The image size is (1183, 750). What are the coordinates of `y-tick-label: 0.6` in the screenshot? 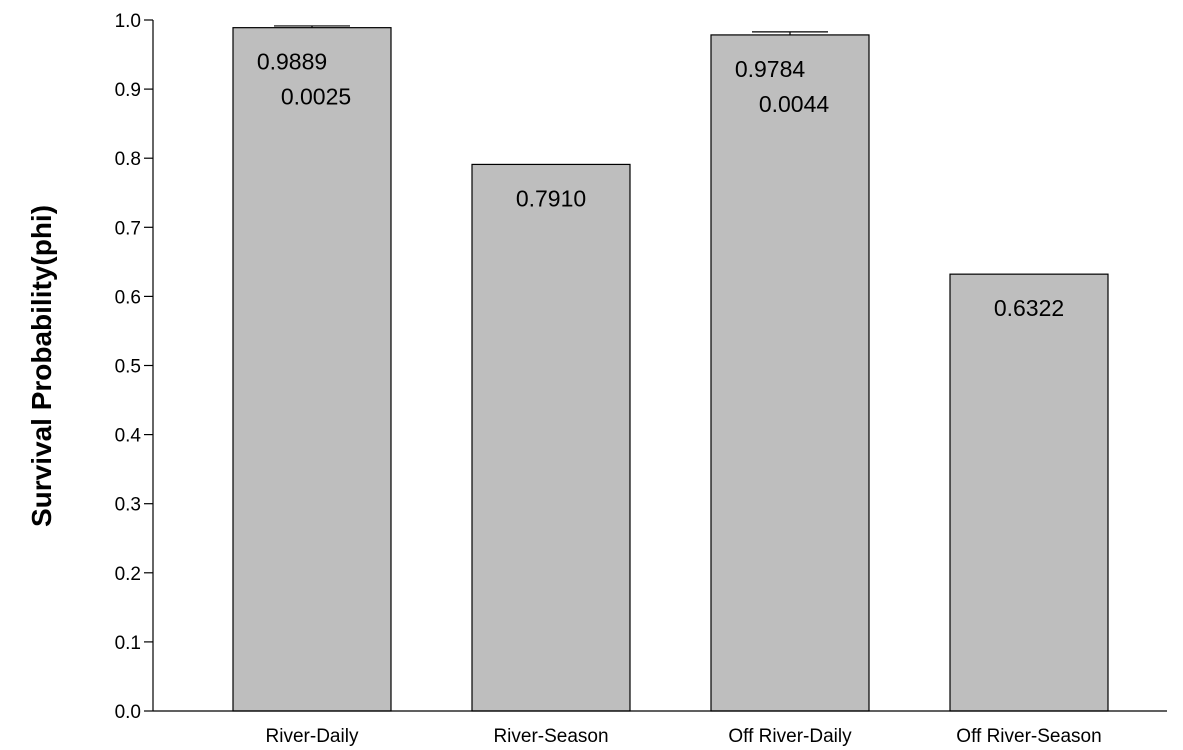 It's located at (128, 297).